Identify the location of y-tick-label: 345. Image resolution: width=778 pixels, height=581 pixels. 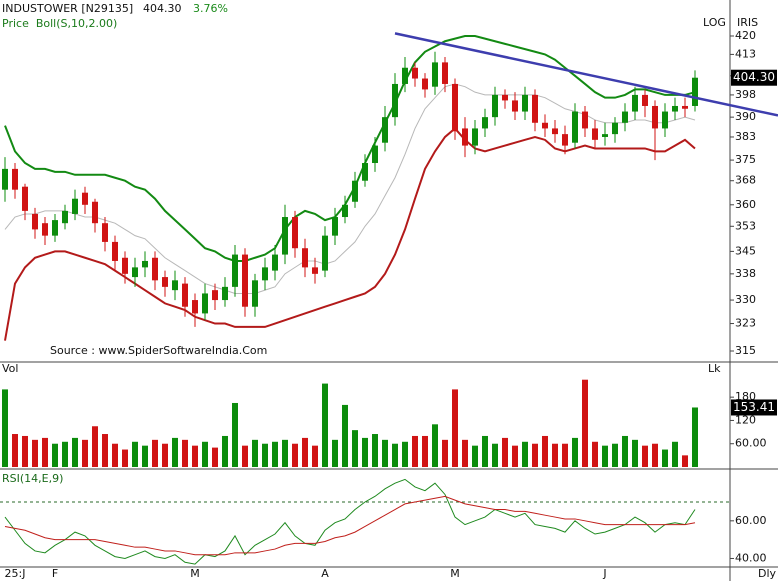
(745, 250).